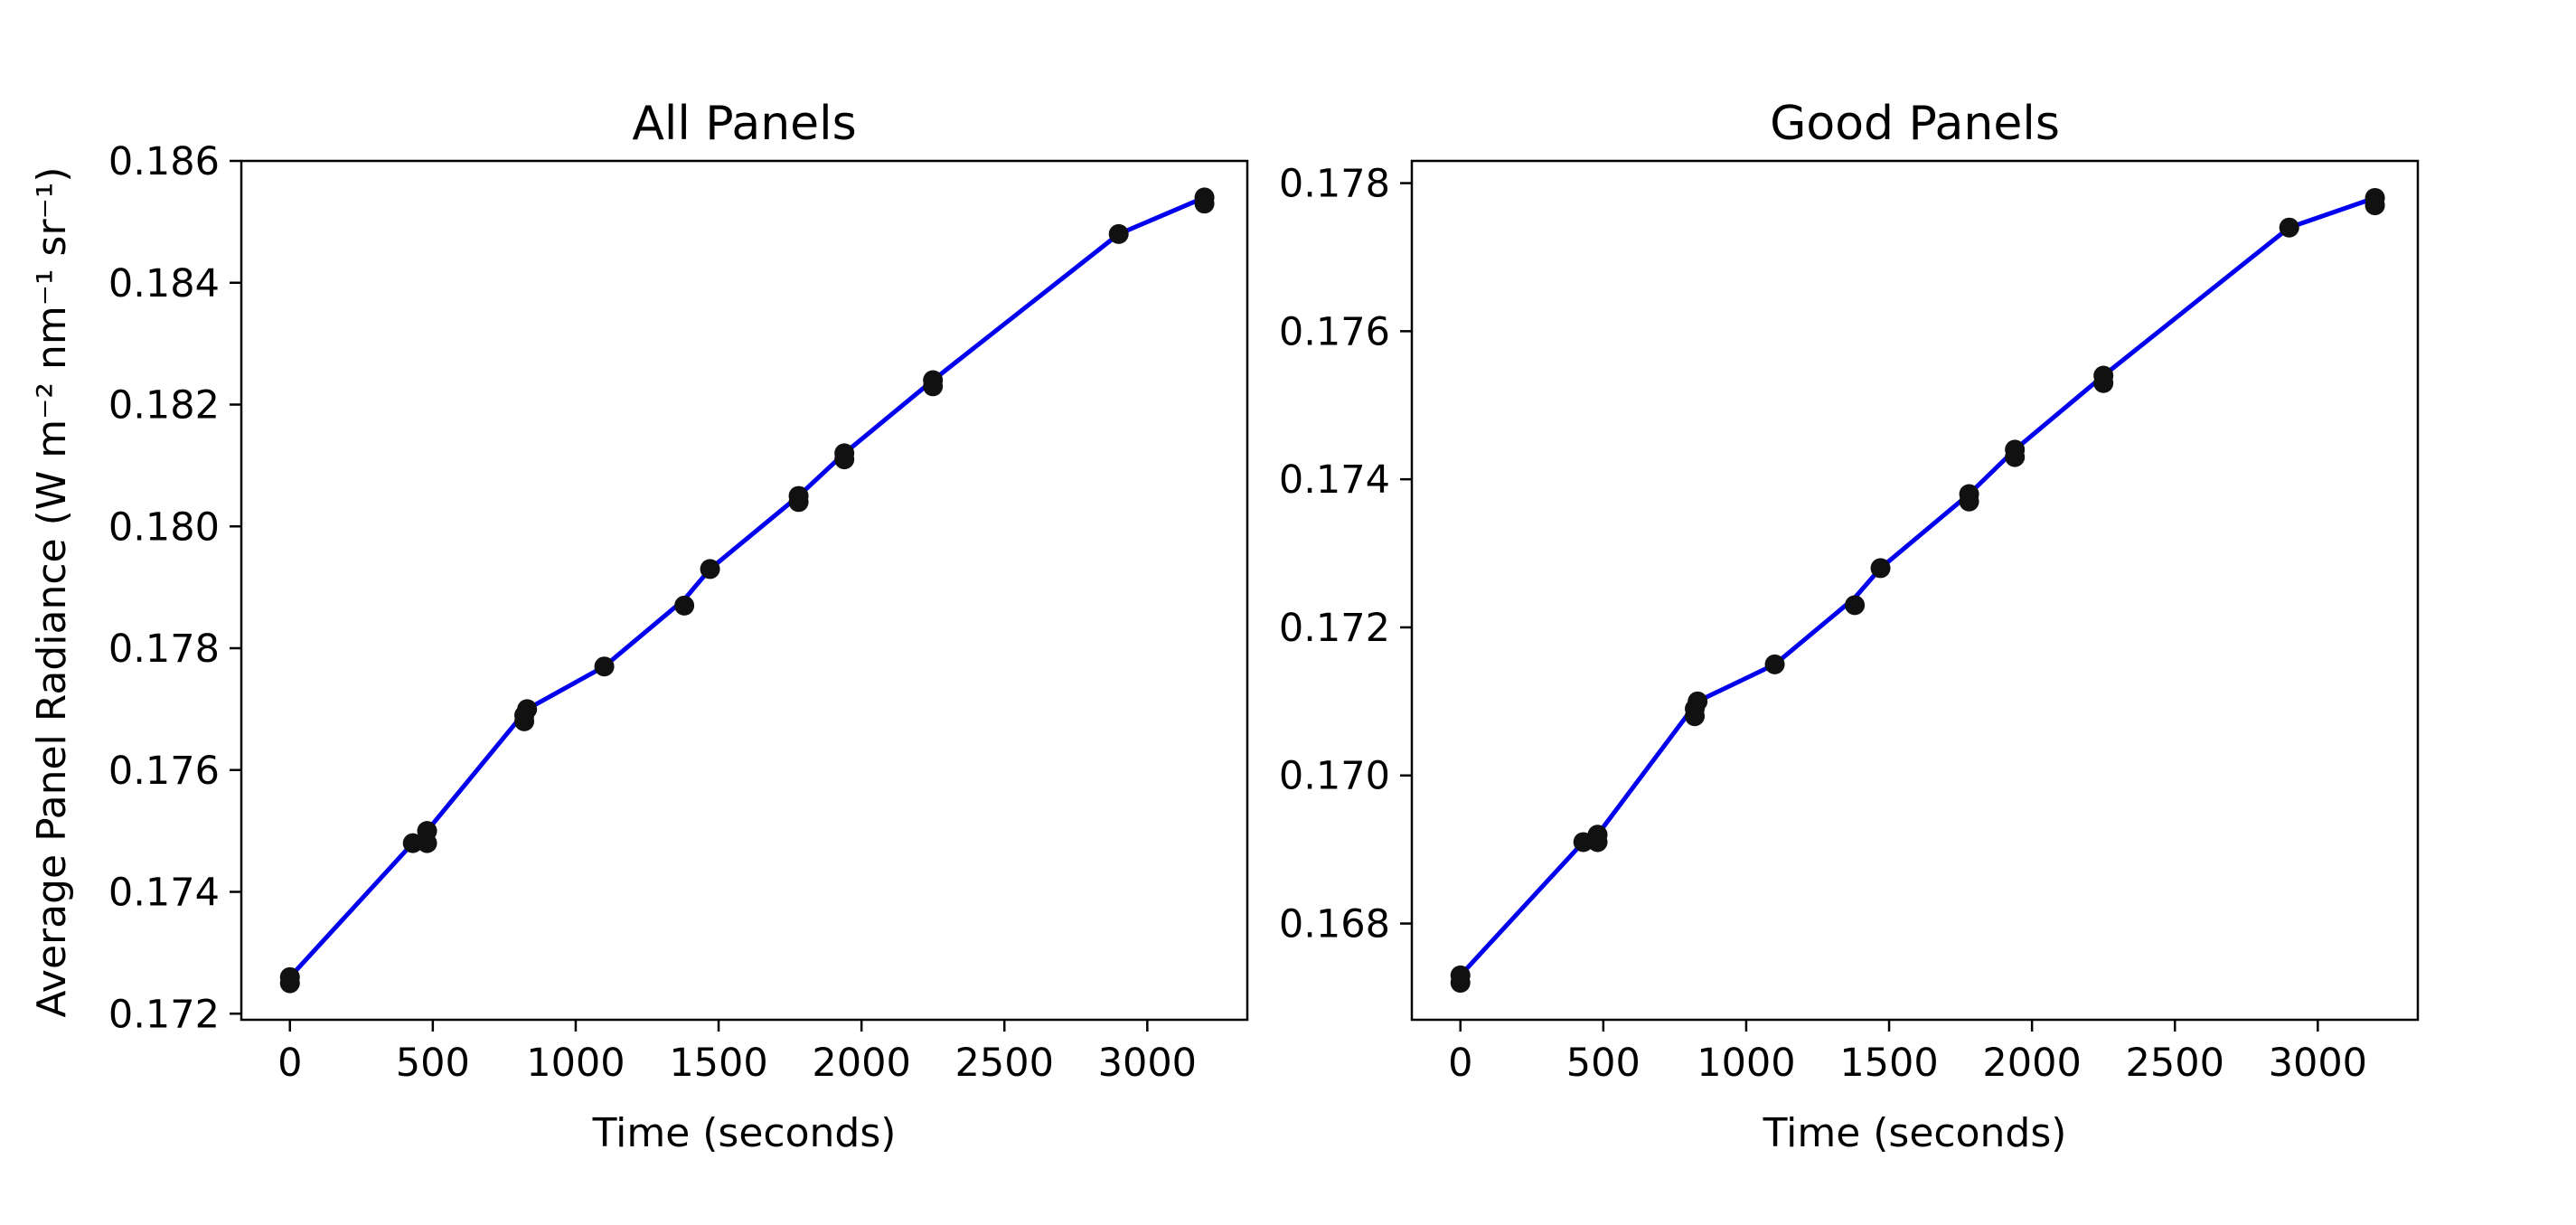 The image size is (2576, 1225). I want to click on y-tick-label: 0.180, so click(164, 527).